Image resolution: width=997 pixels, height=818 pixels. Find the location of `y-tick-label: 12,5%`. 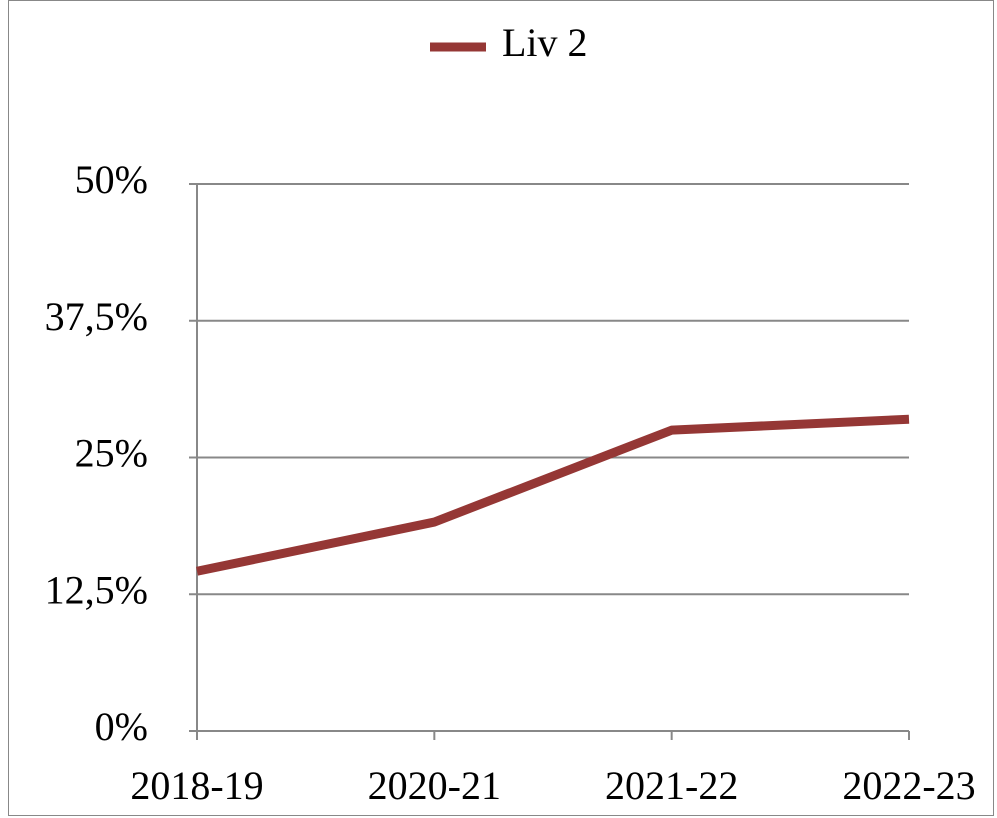

y-tick-label: 12,5% is located at coordinates (96, 589).